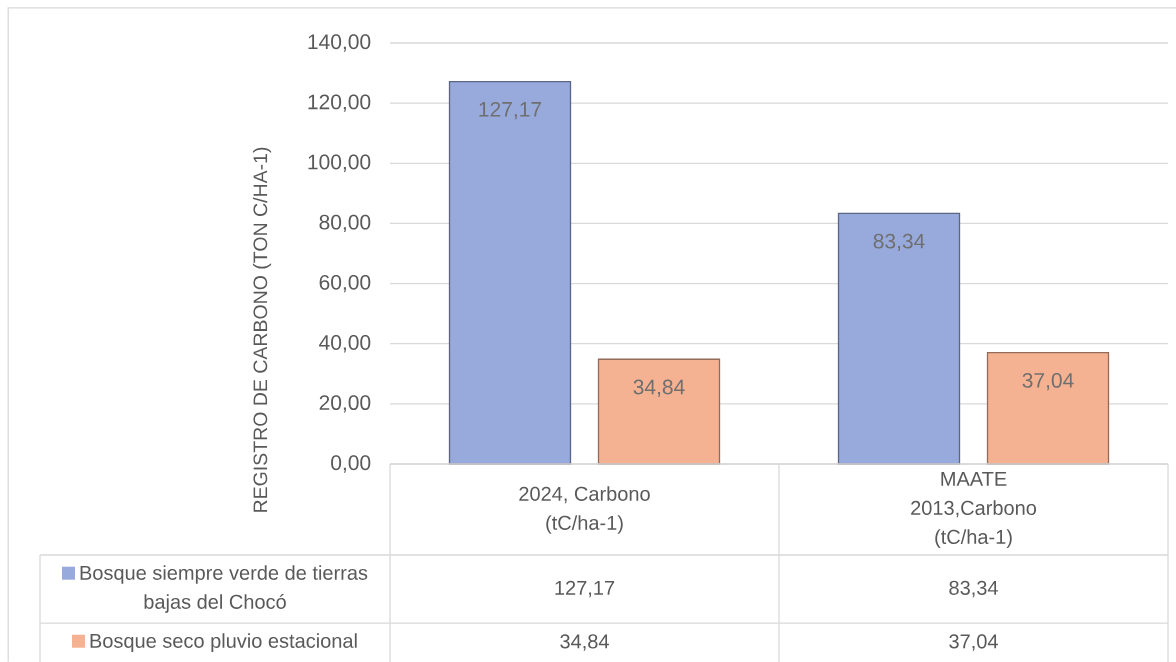  I want to click on text: 83,34, so click(899, 242).